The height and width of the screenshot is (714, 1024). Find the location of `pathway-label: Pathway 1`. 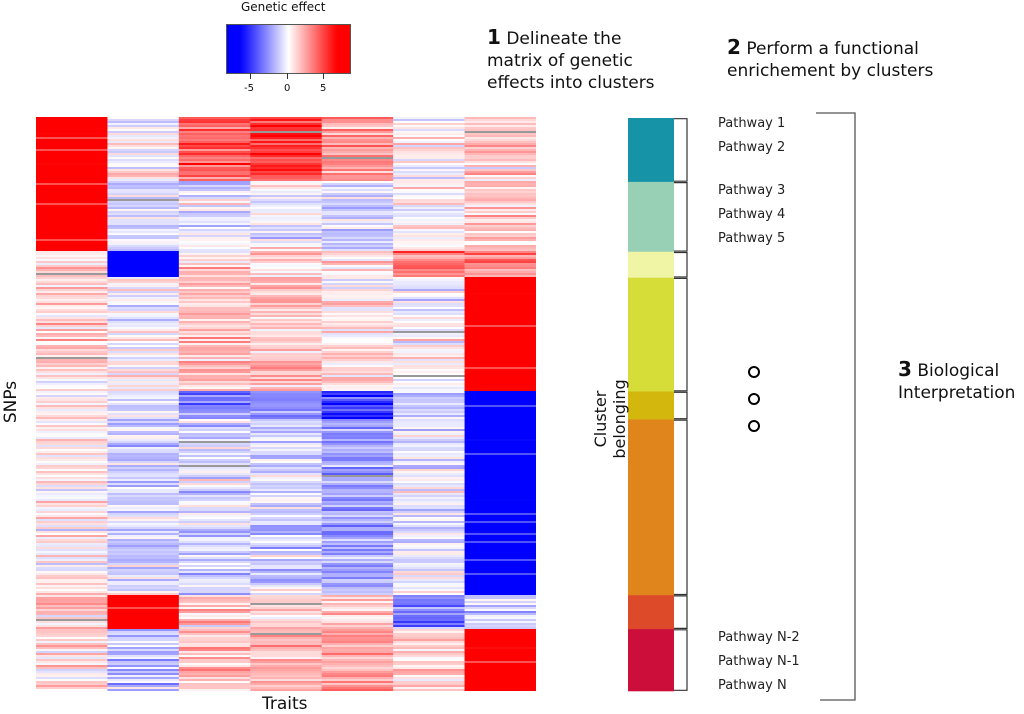

pathway-label: Pathway 1 is located at coordinates (752, 123).